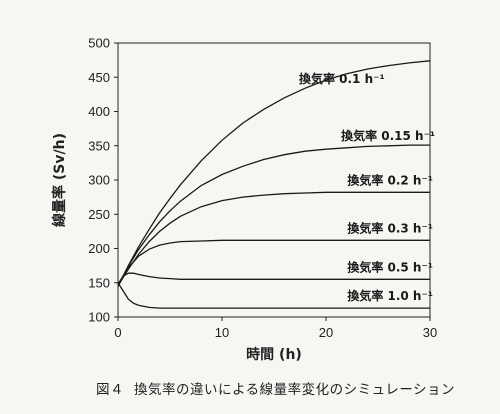  Describe the element at coordinates (110, 390) in the screenshot. I see `caption-label: 図４` at that location.